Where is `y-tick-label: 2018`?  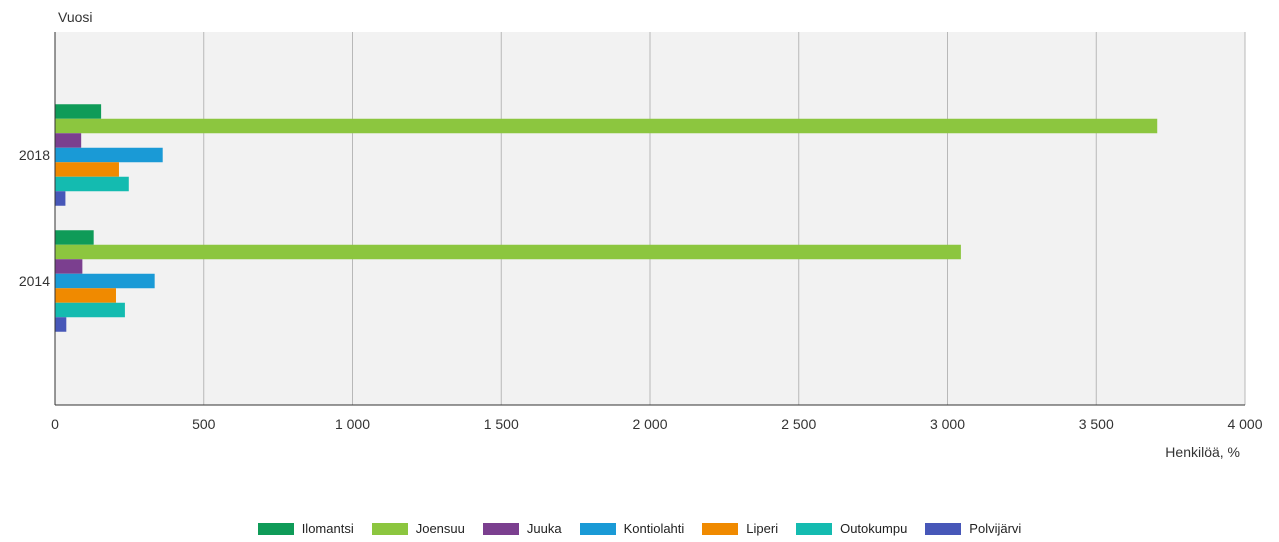
y-tick-label: 2018 is located at coordinates (34, 155).